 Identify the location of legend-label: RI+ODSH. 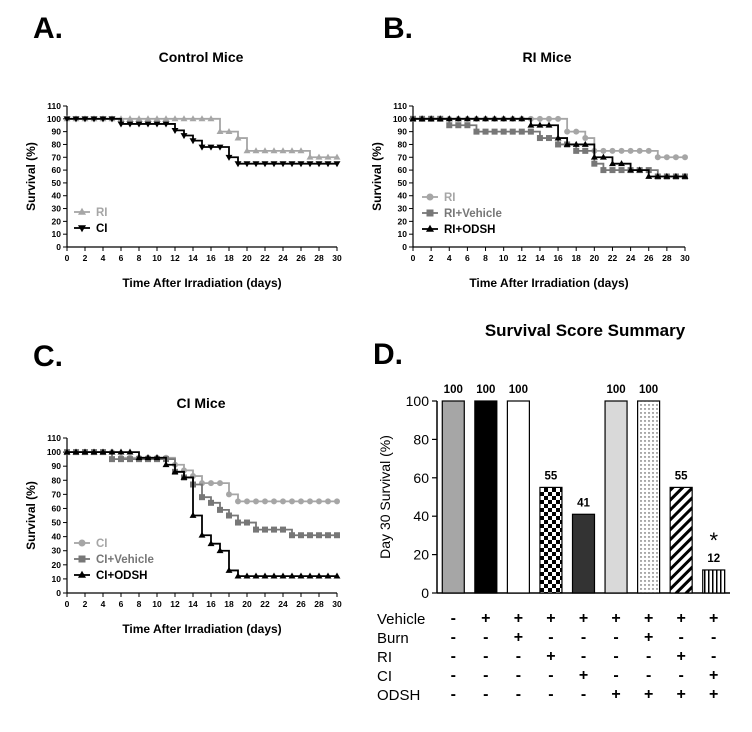
(469, 230).